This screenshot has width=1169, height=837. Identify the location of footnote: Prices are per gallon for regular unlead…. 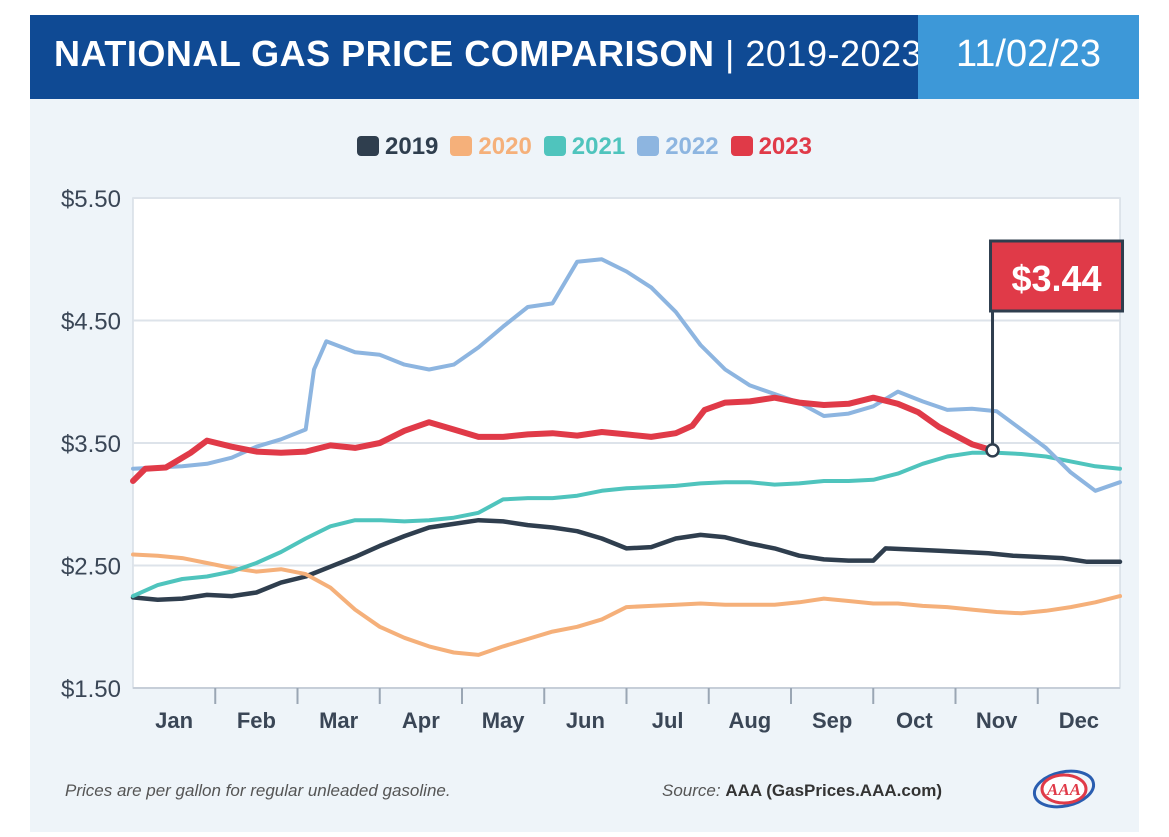
(258, 790).